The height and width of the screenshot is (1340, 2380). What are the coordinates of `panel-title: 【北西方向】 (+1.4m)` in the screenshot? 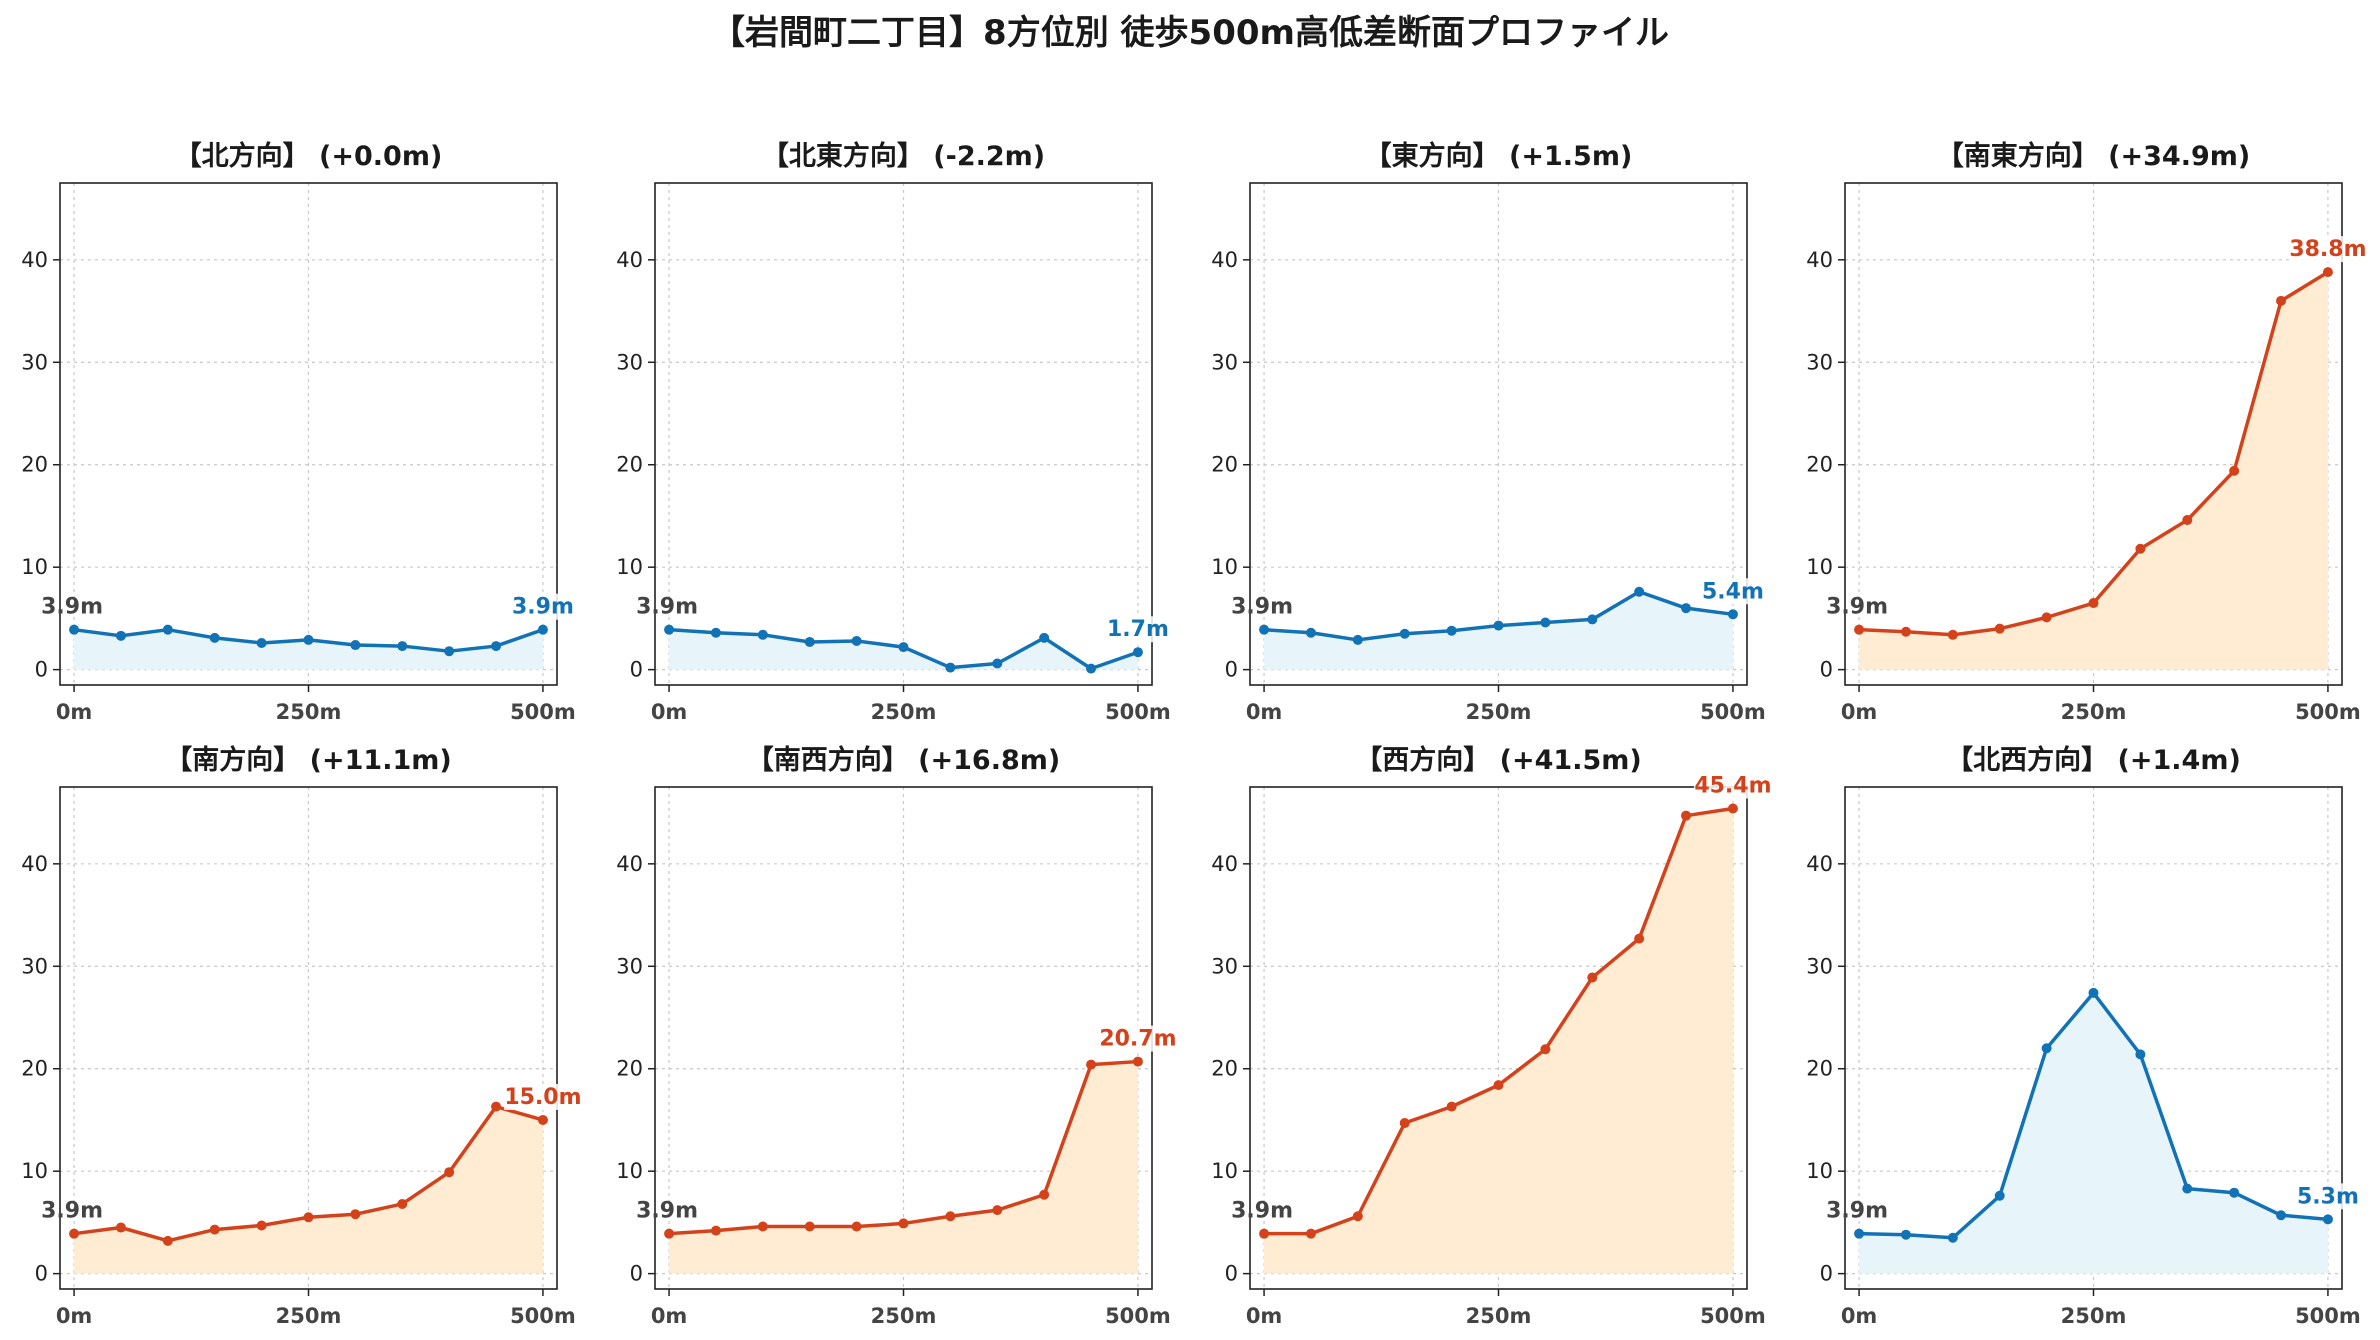 It's located at (2093, 760).